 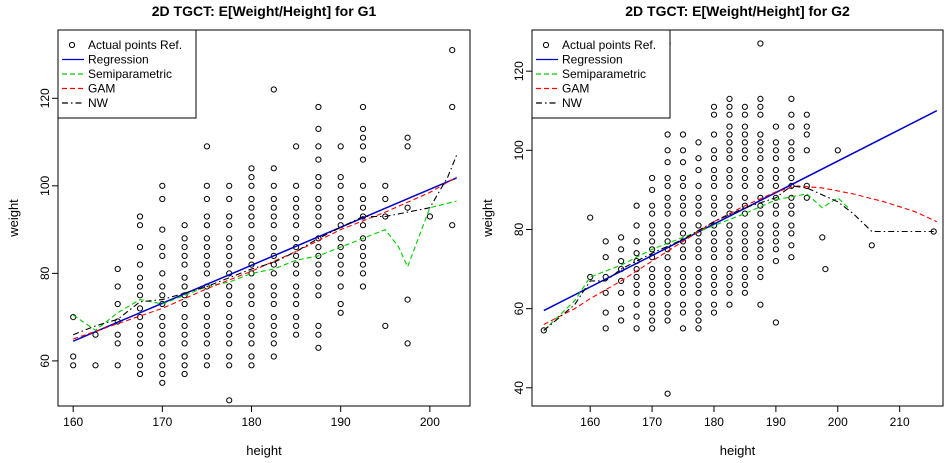 I want to click on x-tick-label: 180, so click(x=251, y=422).